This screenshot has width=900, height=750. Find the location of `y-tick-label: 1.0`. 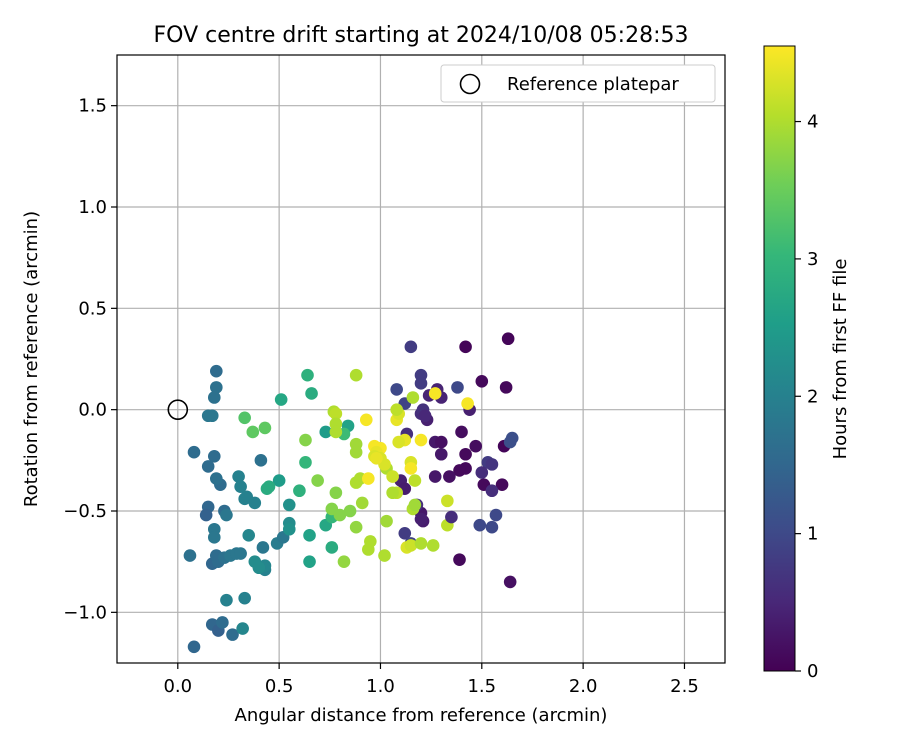

y-tick-label: 1.0 is located at coordinates (92, 207).